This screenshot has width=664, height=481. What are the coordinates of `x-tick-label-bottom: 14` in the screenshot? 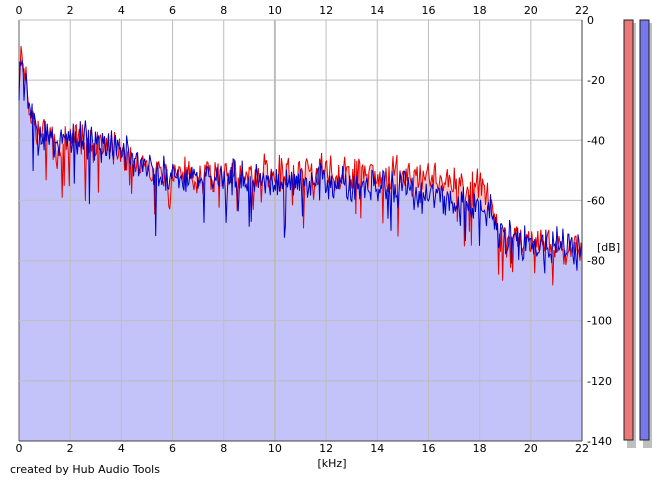 It's located at (377, 448).